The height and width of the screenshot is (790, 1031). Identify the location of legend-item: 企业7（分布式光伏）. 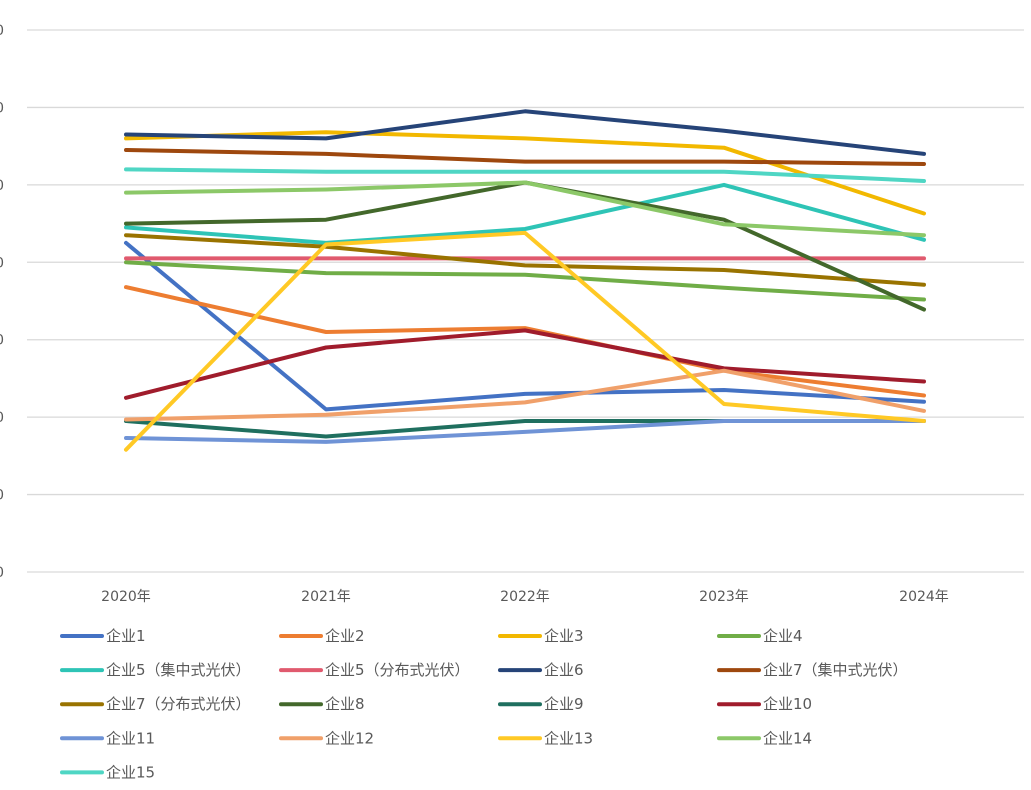
(155, 704).